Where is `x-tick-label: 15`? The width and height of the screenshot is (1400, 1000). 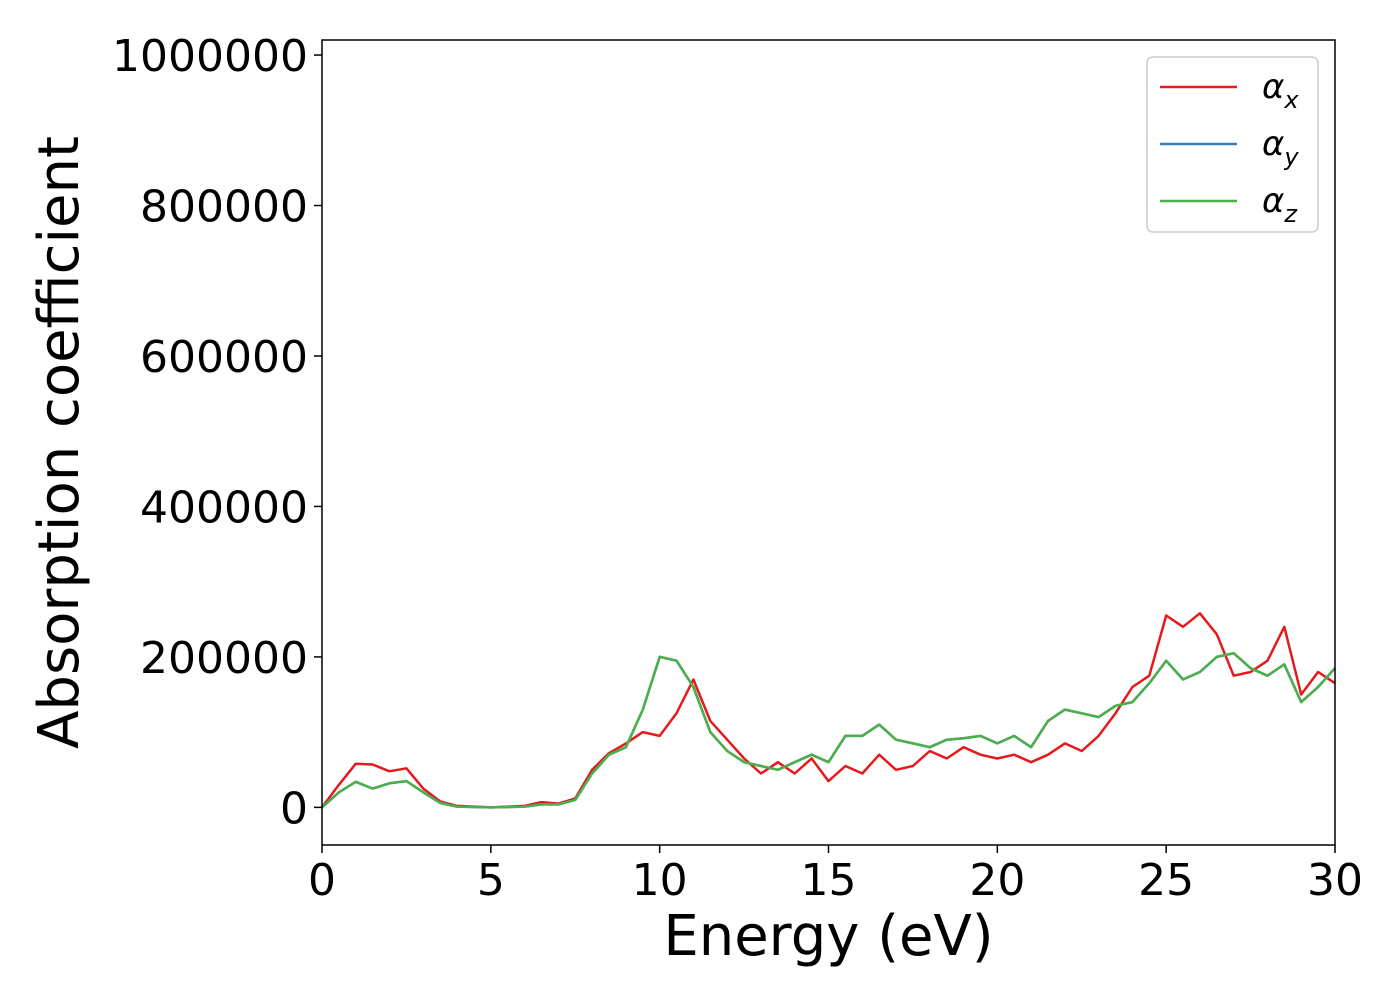 x-tick-label: 15 is located at coordinates (829, 880).